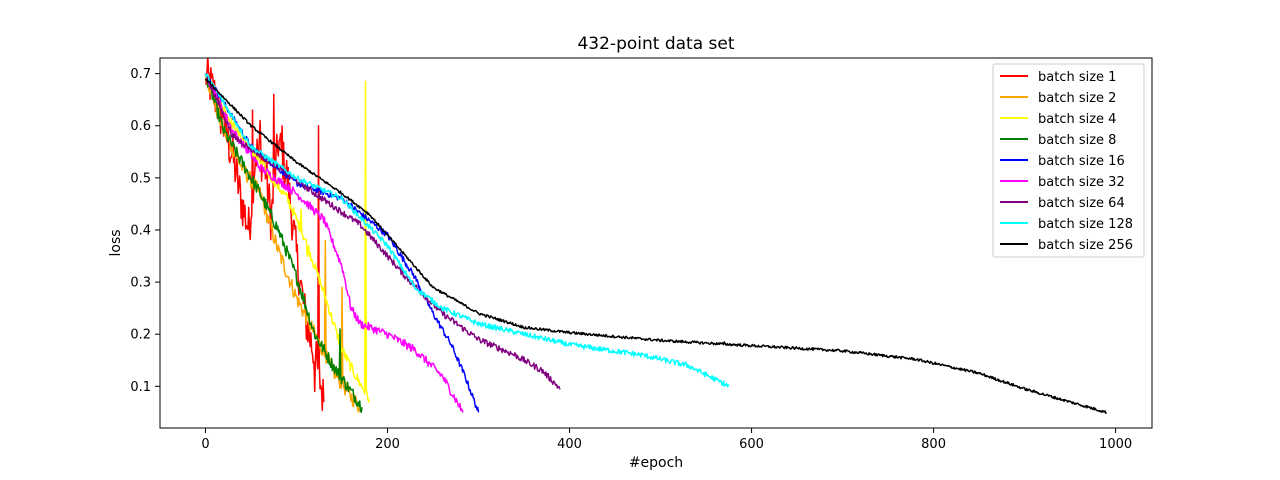 Image resolution: width=1280 pixels, height=480 pixels. What do you see at coordinates (656, 463) in the screenshot?
I see `x-axis-label: #epoch` at bounding box center [656, 463].